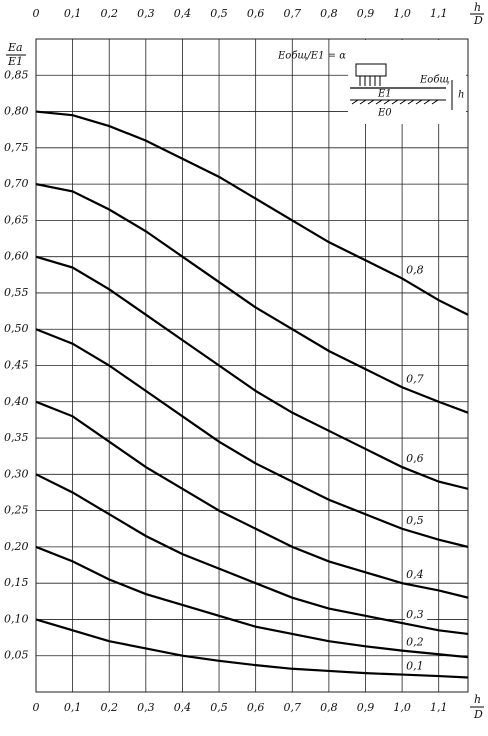 The image size is (488, 736). I want to click on legend-formula: Eобщ/E1 = α, so click(311, 56).